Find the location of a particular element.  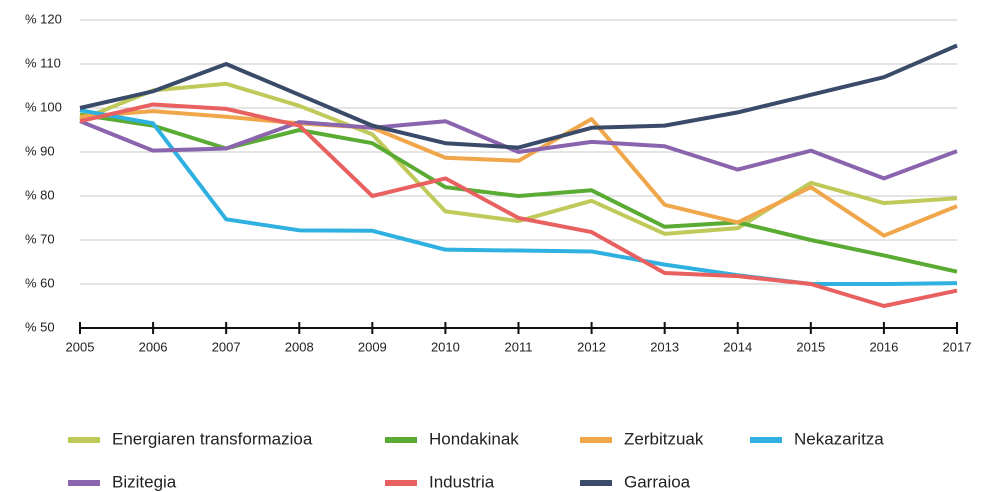

legend-label: Industria is located at coordinates (462, 481).